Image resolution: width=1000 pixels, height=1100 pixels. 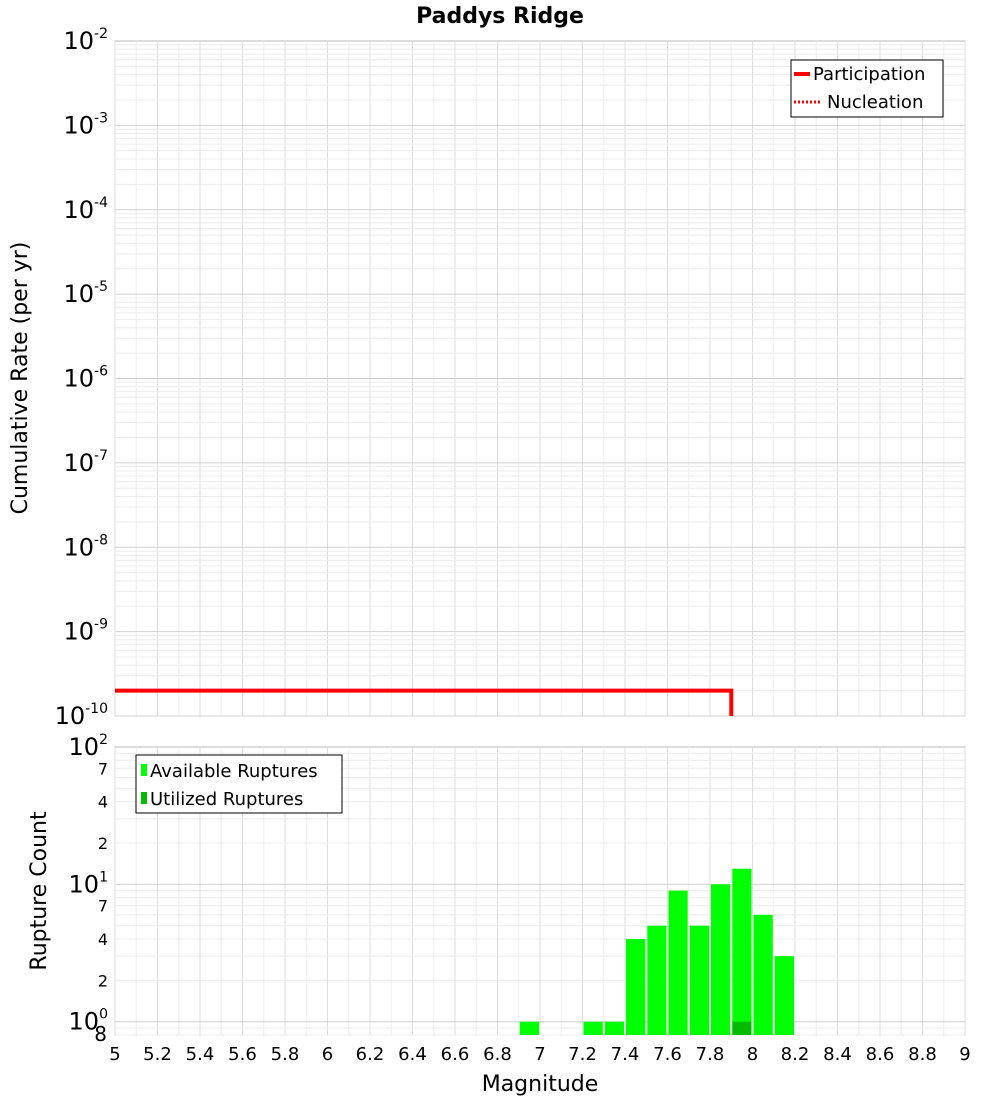 I want to click on count-bars, so click(x=656, y=951).